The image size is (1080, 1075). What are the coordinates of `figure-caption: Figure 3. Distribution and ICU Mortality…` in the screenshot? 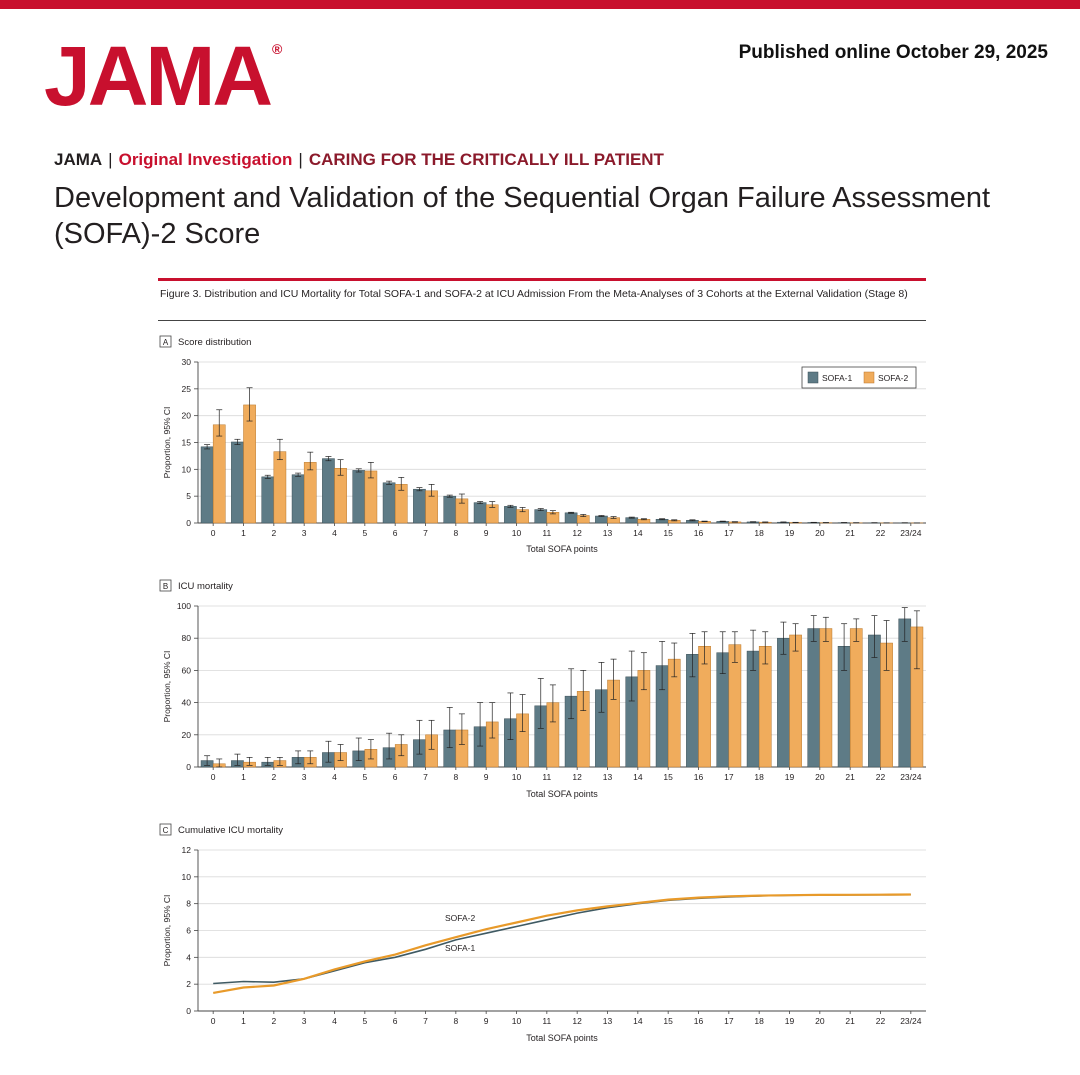 It's located at (534, 294).